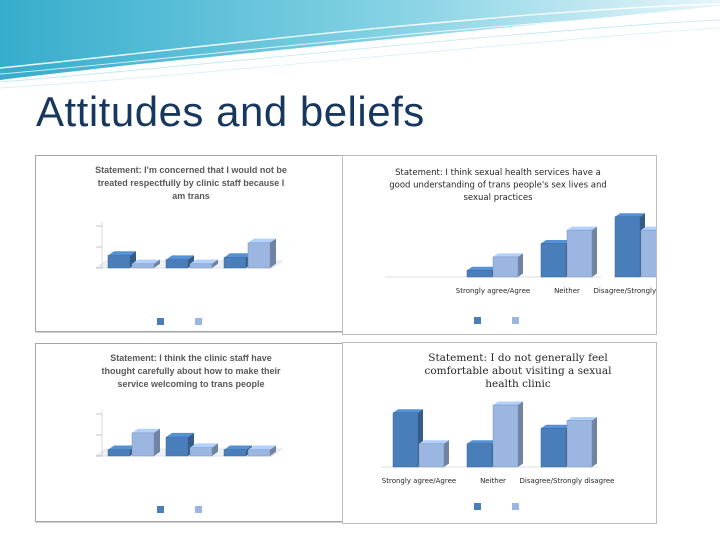 The width and height of the screenshot is (720, 540). What do you see at coordinates (191, 358) in the screenshot?
I see `chart-title-line: Statement: I think the clinic staff have` at bounding box center [191, 358].